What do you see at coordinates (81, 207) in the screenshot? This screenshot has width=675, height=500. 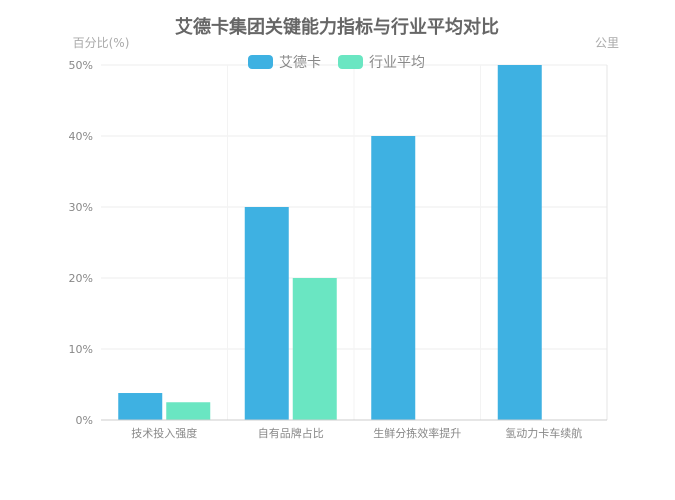 I see `y-tick-label: 30%` at bounding box center [81, 207].